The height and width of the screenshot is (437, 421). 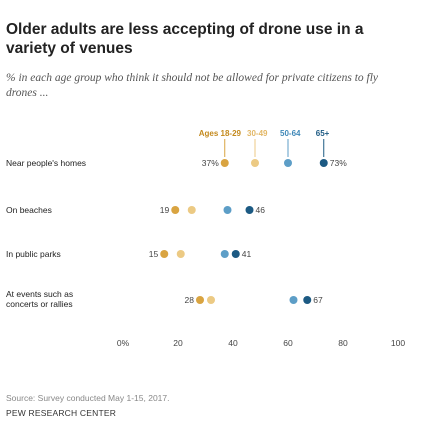 I want to click on legend-label: 50-64, so click(x=290, y=133).